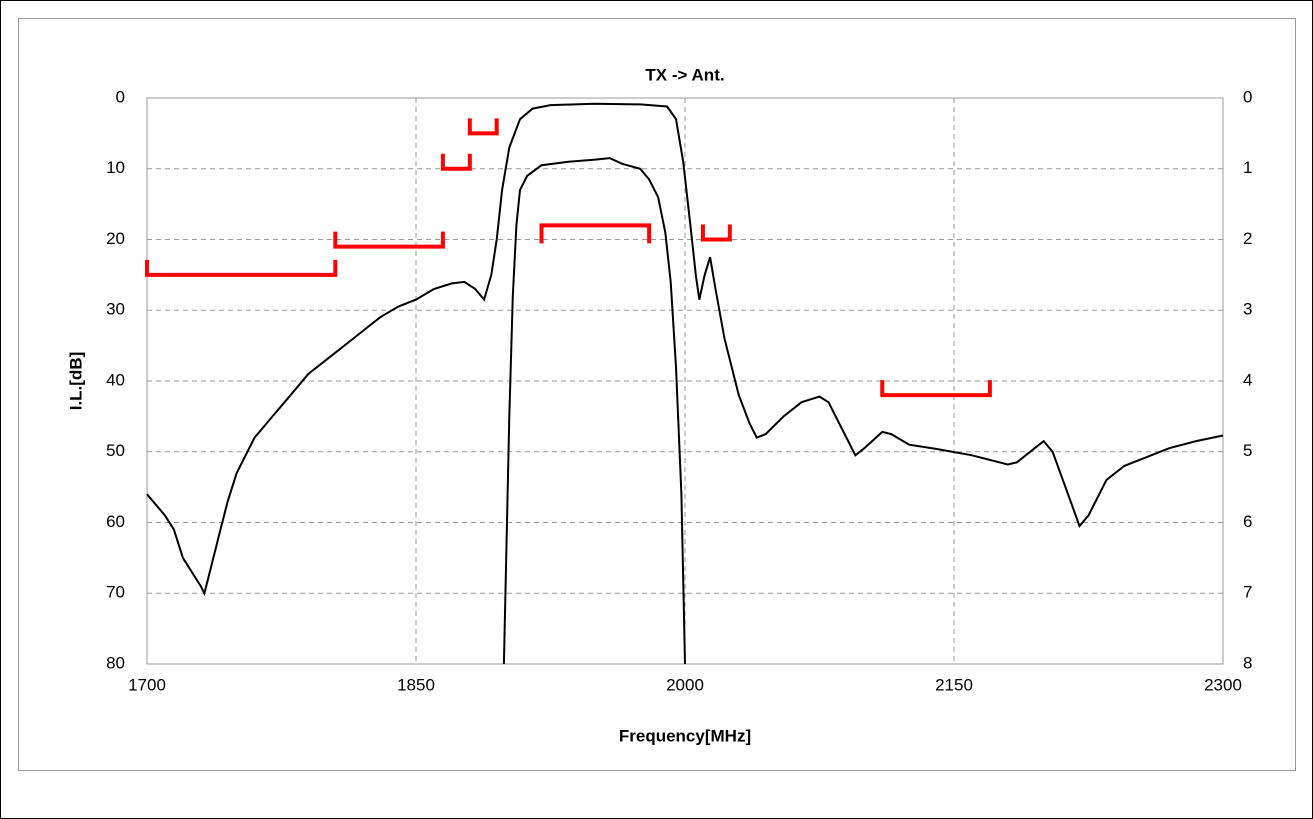 This screenshot has height=819, width=1313. Describe the element at coordinates (954, 684) in the screenshot. I see `x-tick-label: 2150` at that location.